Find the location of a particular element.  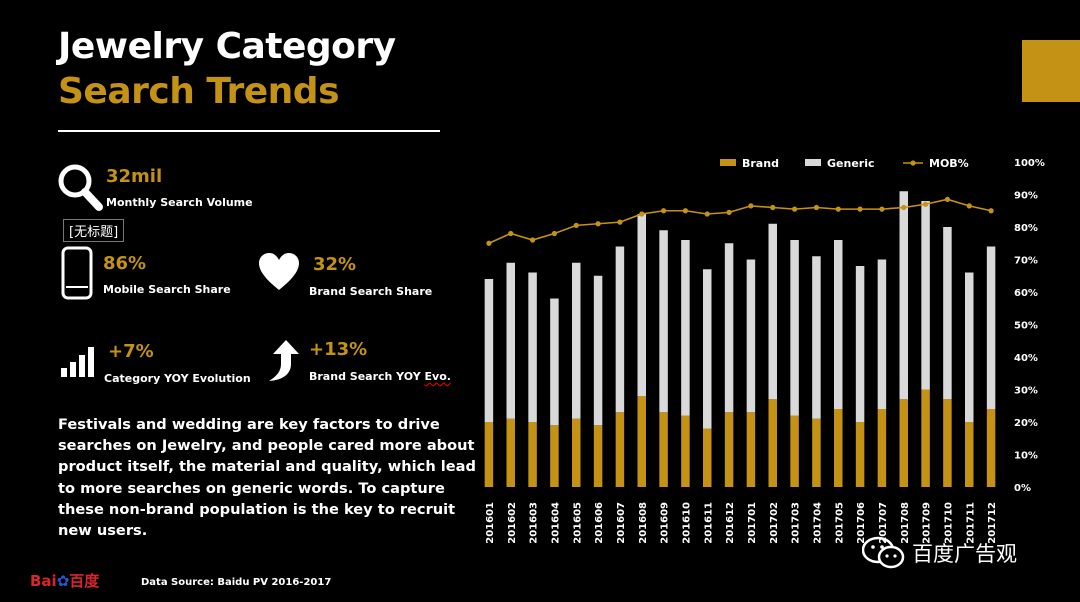

y-tick-label: 60% is located at coordinates (1026, 293).